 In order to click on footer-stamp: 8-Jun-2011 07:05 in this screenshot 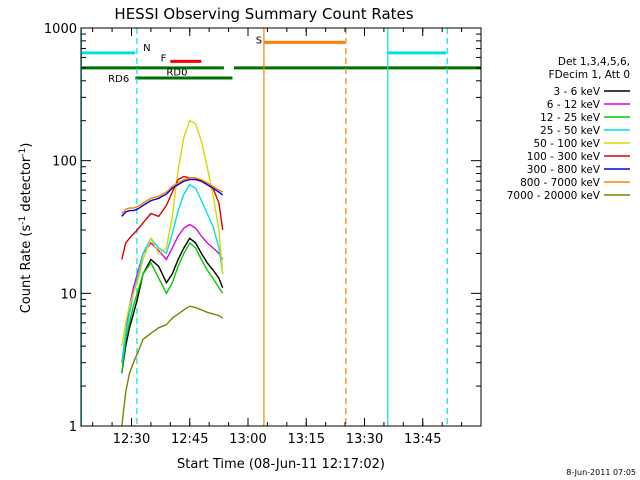, I will do `click(601, 472)`.